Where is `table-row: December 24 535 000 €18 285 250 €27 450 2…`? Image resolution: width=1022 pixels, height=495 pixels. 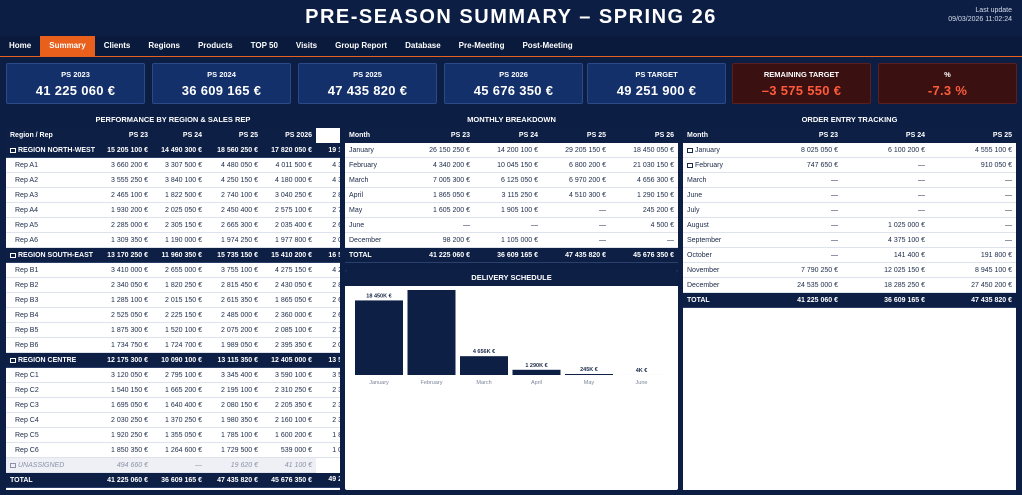
table-row: December 24 535 000 €18 285 250 €27 450 2… is located at coordinates (849, 285).